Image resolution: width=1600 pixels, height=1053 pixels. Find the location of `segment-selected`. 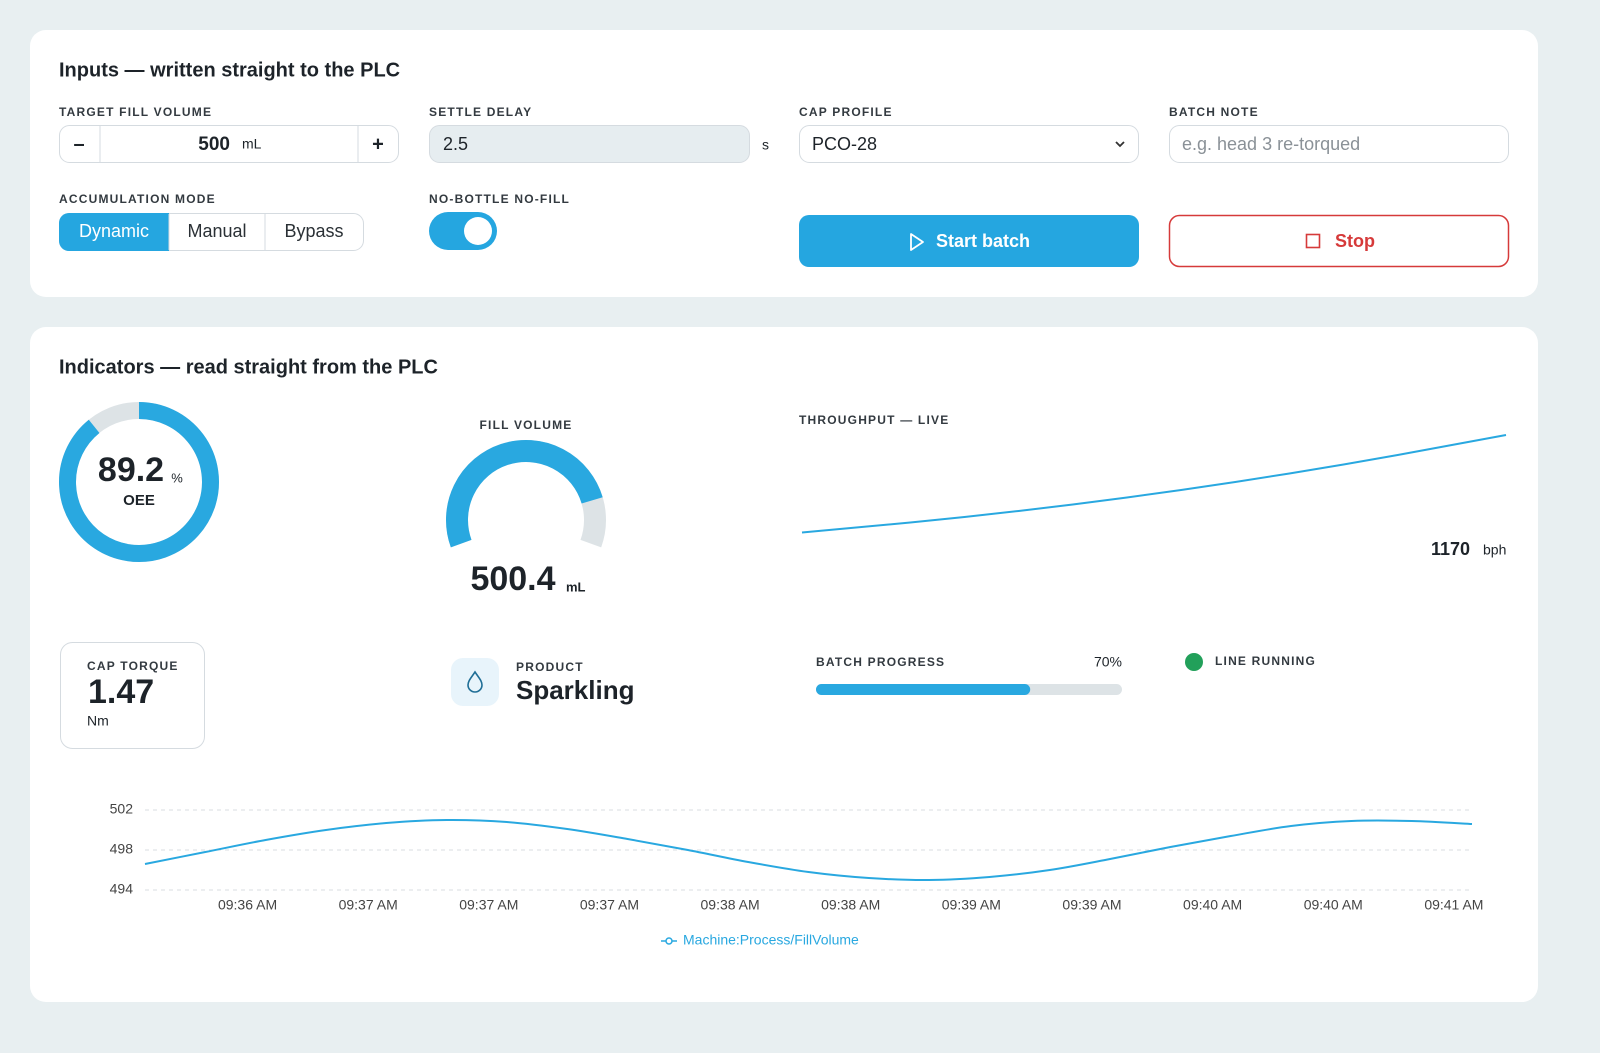

segment-selected is located at coordinates (114, 232).